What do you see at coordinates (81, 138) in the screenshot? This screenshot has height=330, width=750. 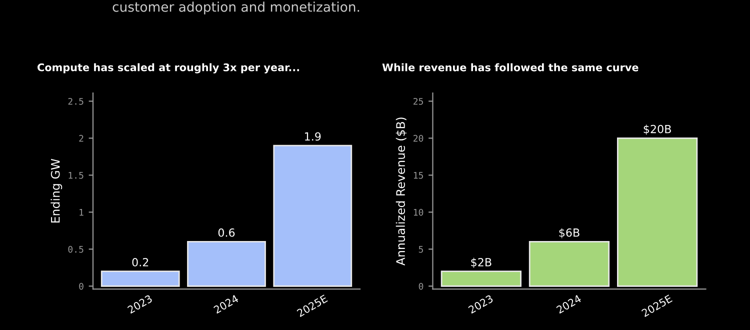 I see `y-tick-label: 2` at bounding box center [81, 138].